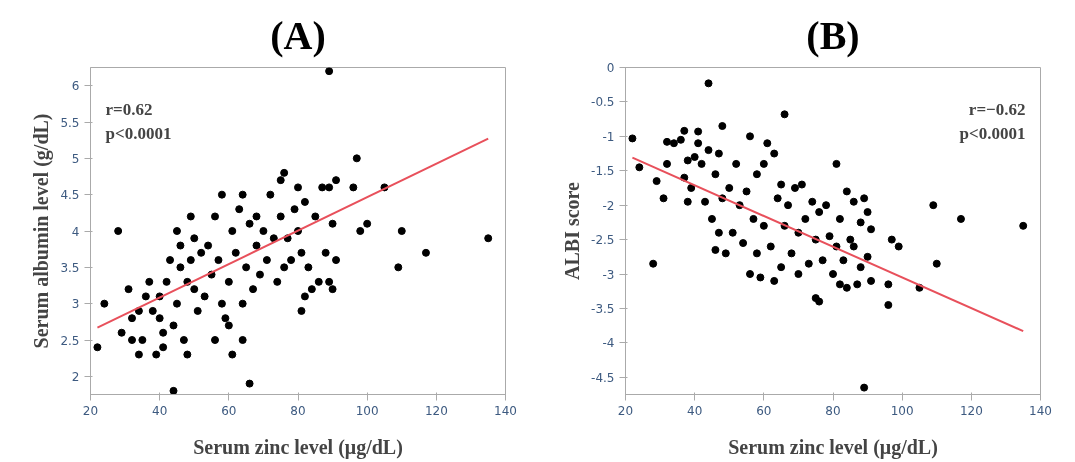 This screenshot has width=1075, height=462. Describe the element at coordinates (608, 274) in the screenshot. I see `y-tick-label: -3` at that location.